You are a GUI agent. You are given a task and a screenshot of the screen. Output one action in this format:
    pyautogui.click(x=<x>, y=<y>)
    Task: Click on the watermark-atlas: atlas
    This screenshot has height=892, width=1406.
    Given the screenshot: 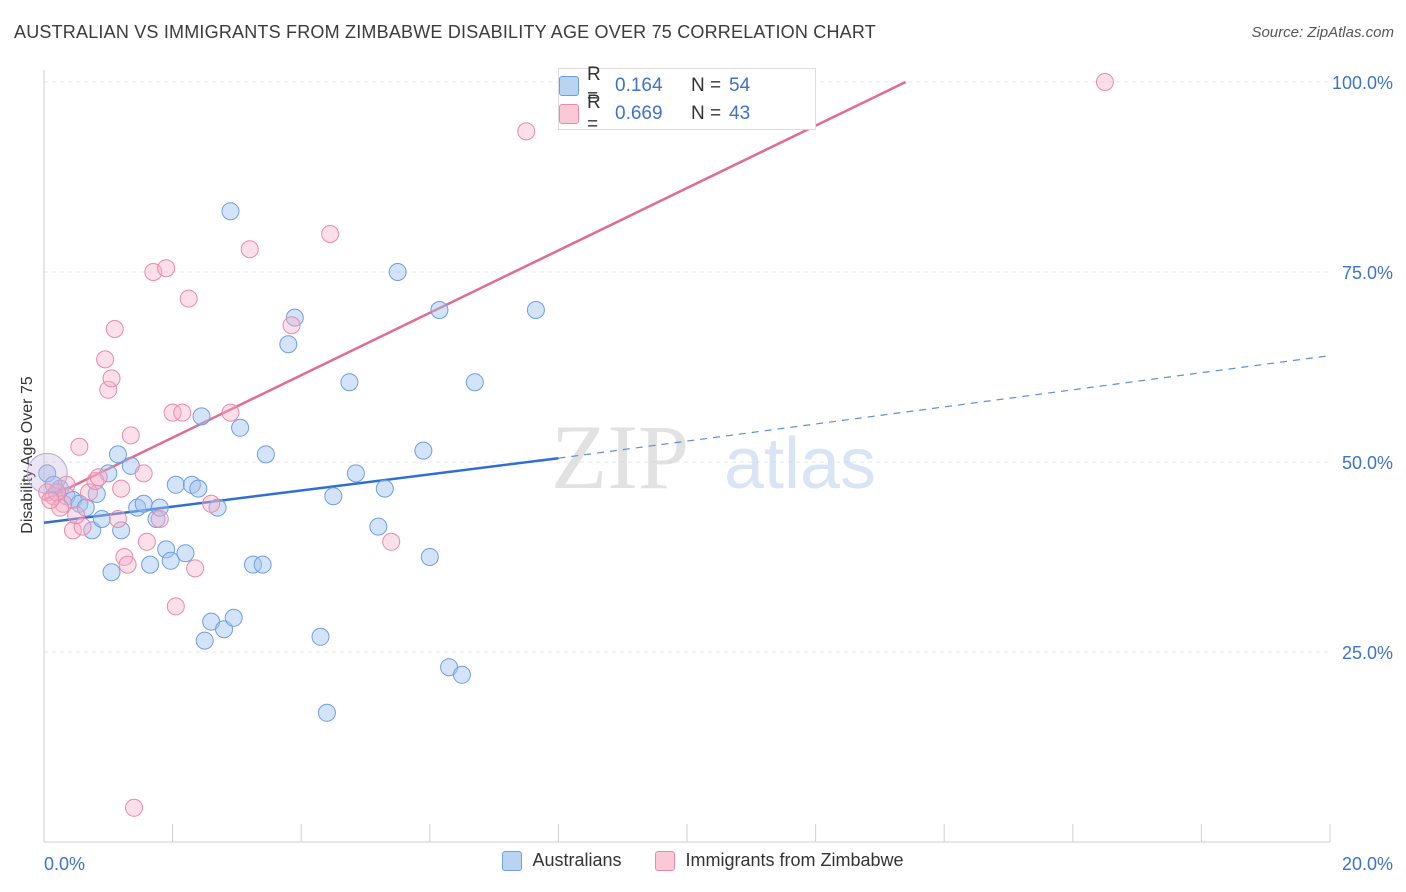 What is the action you would take?
    pyautogui.click(x=800, y=464)
    